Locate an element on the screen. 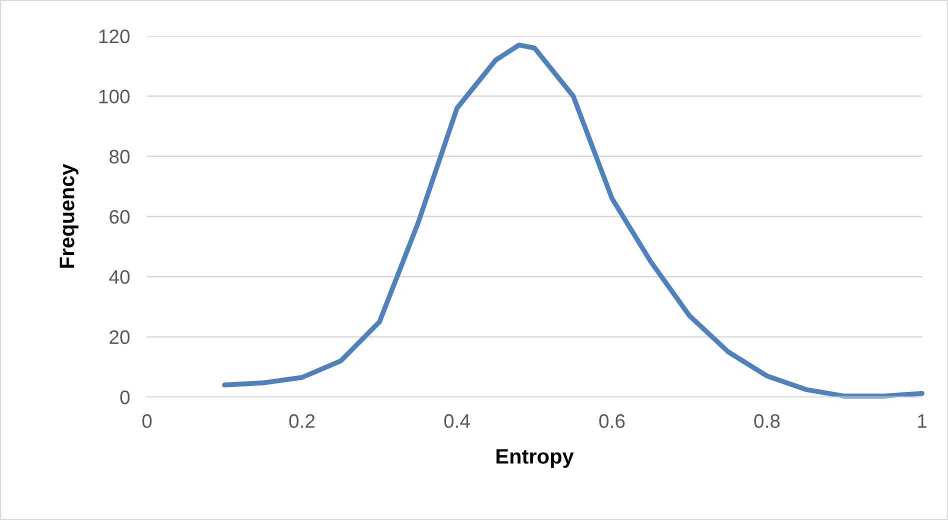 Image resolution: width=948 pixels, height=520 pixels. x-tick-label: 0.6 is located at coordinates (612, 421).